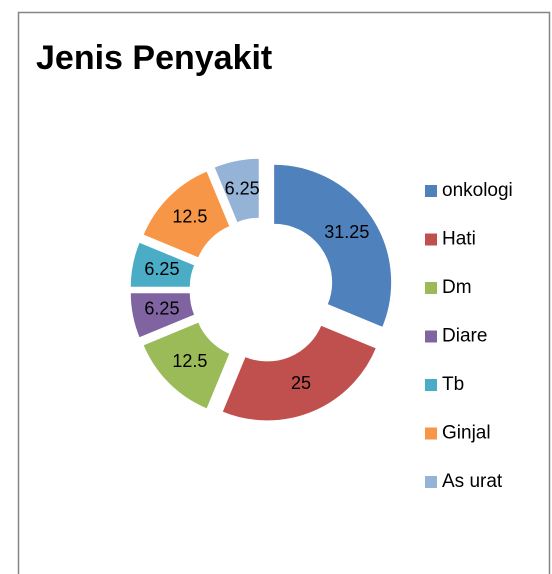  Describe the element at coordinates (472, 481) in the screenshot. I see `legend-label: As urat` at that location.